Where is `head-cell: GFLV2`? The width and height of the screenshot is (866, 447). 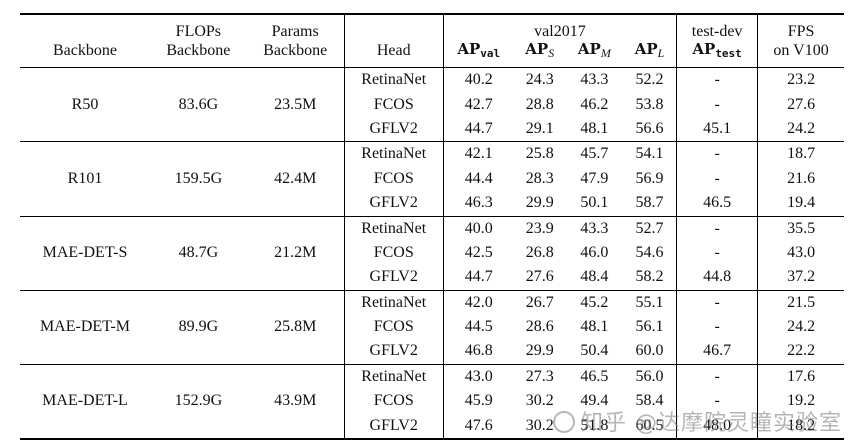 head-cell: GFLV2 is located at coordinates (393, 204).